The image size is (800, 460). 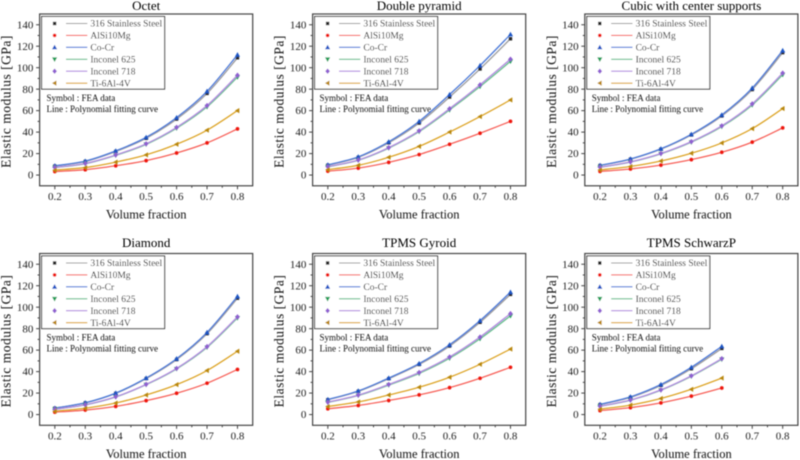 What do you see at coordinates (692, 6) in the screenshot?
I see `svg-text: Cubic with center supports` at bounding box center [692, 6].